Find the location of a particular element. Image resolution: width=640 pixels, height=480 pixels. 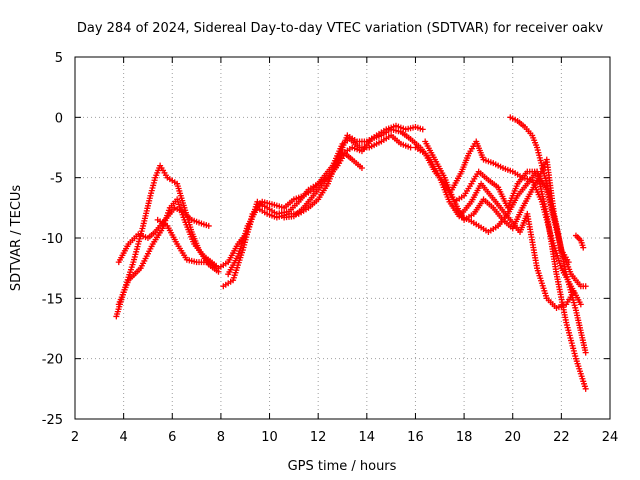

x-tick-label: 8 is located at coordinates (221, 437).